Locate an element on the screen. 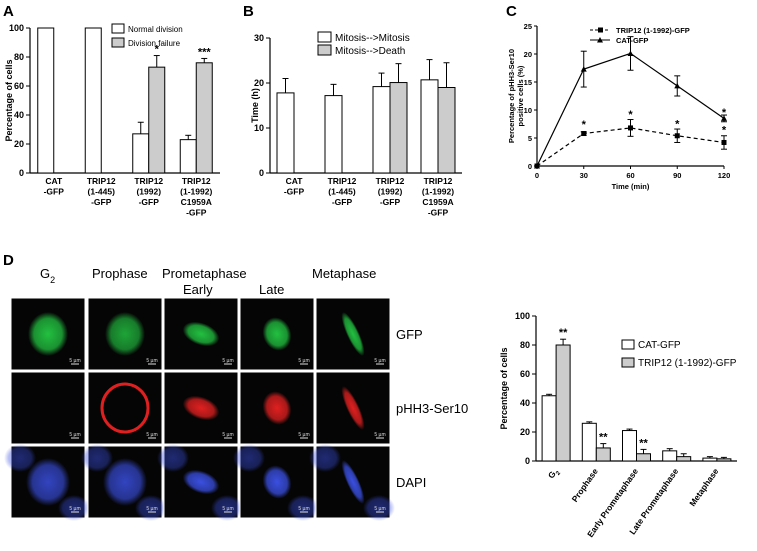 The height and width of the screenshot is (551, 757). panel-letter-c: C is located at coordinates (511, 11).